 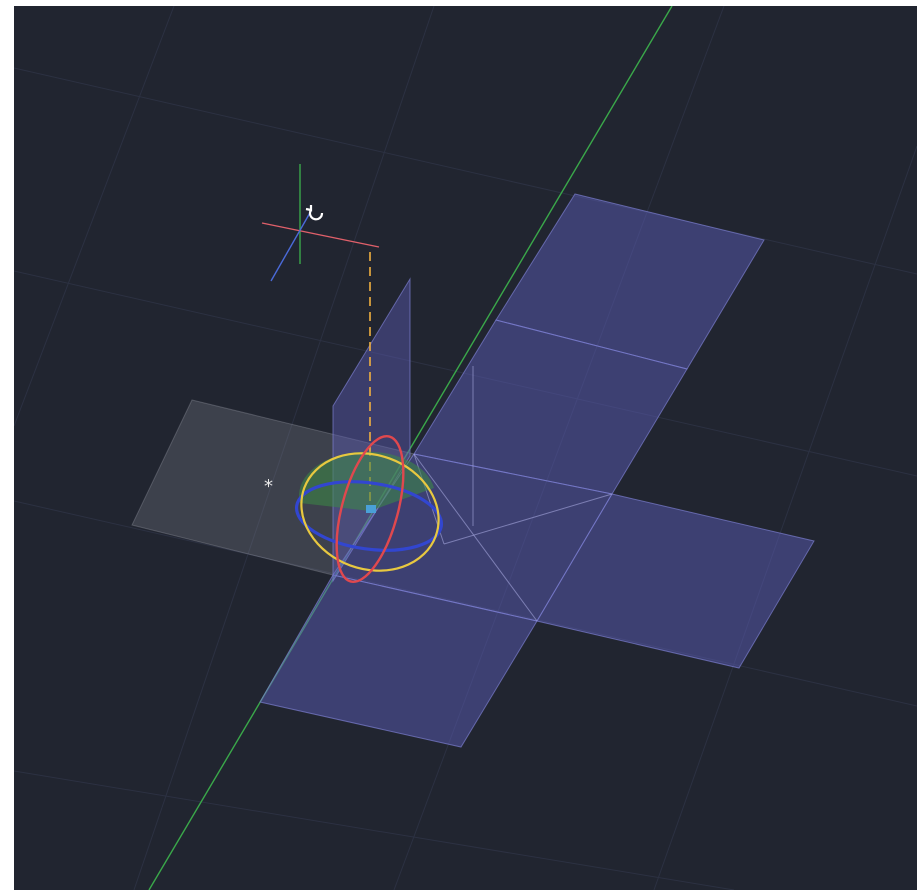 What do you see at coordinates (314, 213) in the screenshot?
I see `rotate-cursor-icon` at bounding box center [314, 213].